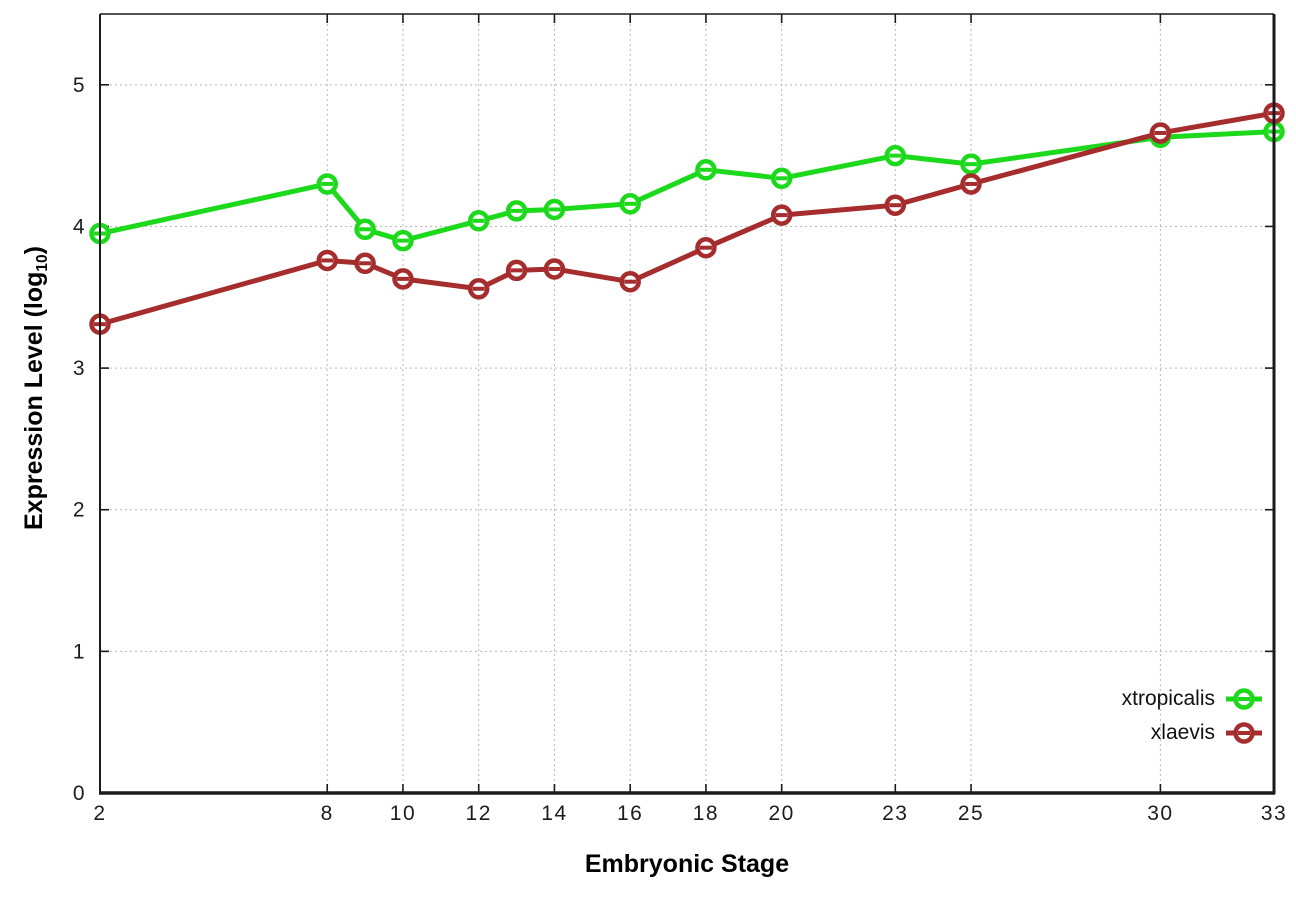 The width and height of the screenshot is (1296, 907). Describe the element at coordinates (99, 813) in the screenshot. I see `x-tick-label: 2` at that location.